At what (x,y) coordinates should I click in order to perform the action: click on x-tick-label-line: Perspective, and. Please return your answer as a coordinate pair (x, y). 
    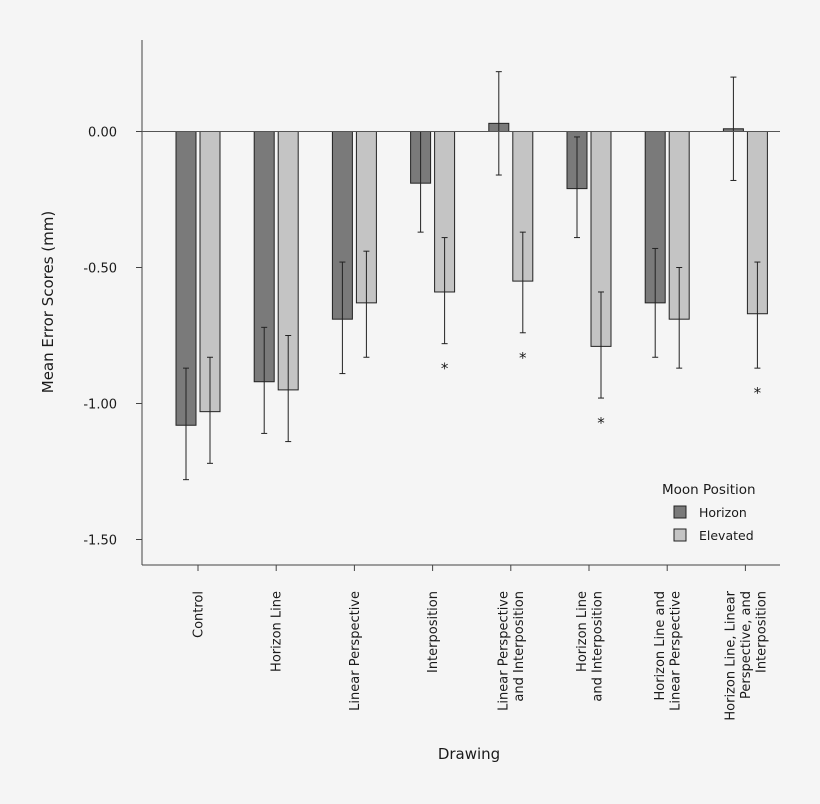
    Looking at the image, I should click on (746, 645).